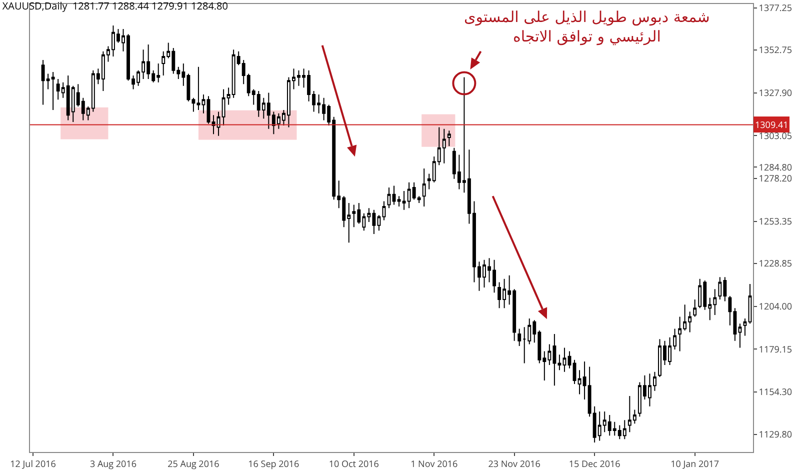 This screenshot has height=474, width=797. What do you see at coordinates (775, 433) in the screenshot?
I see `y-tick-label: 1129.80` at bounding box center [775, 433].